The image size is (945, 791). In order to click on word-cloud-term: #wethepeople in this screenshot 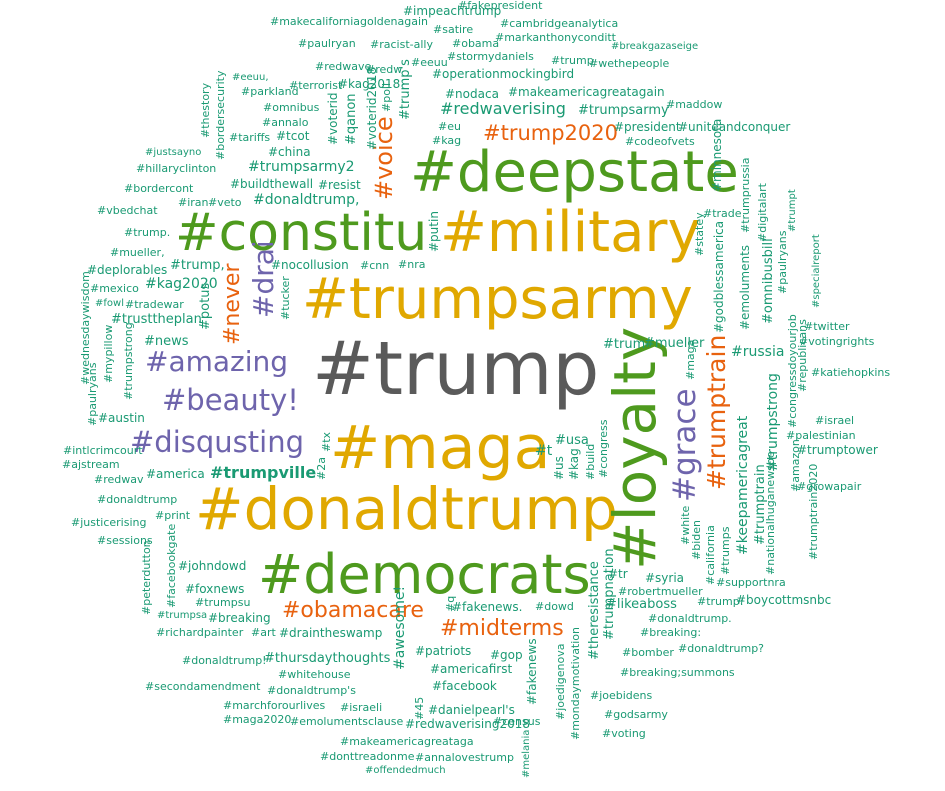, I will do `click(629, 63)`.